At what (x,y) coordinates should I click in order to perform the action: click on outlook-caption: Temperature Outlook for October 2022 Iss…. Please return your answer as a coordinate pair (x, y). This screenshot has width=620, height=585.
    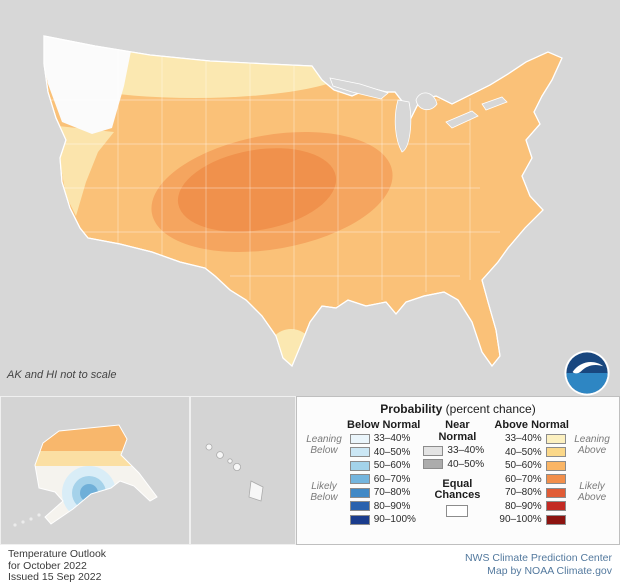
    Looking at the image, I should click on (57, 566).